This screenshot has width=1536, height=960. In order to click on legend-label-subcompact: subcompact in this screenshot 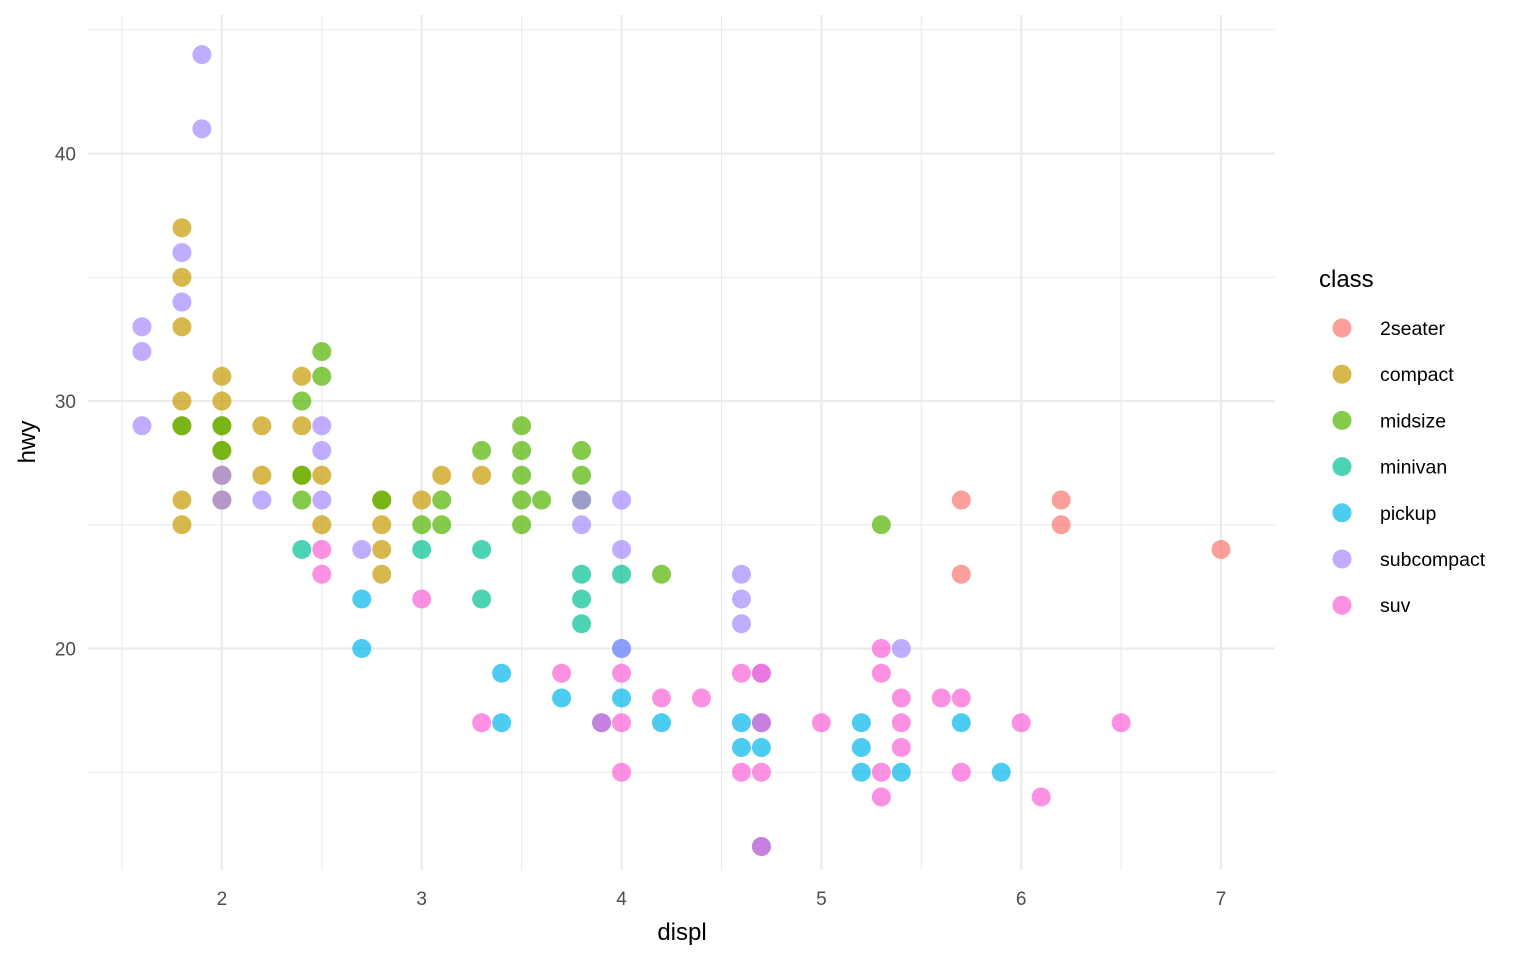, I will do `click(1433, 560)`.